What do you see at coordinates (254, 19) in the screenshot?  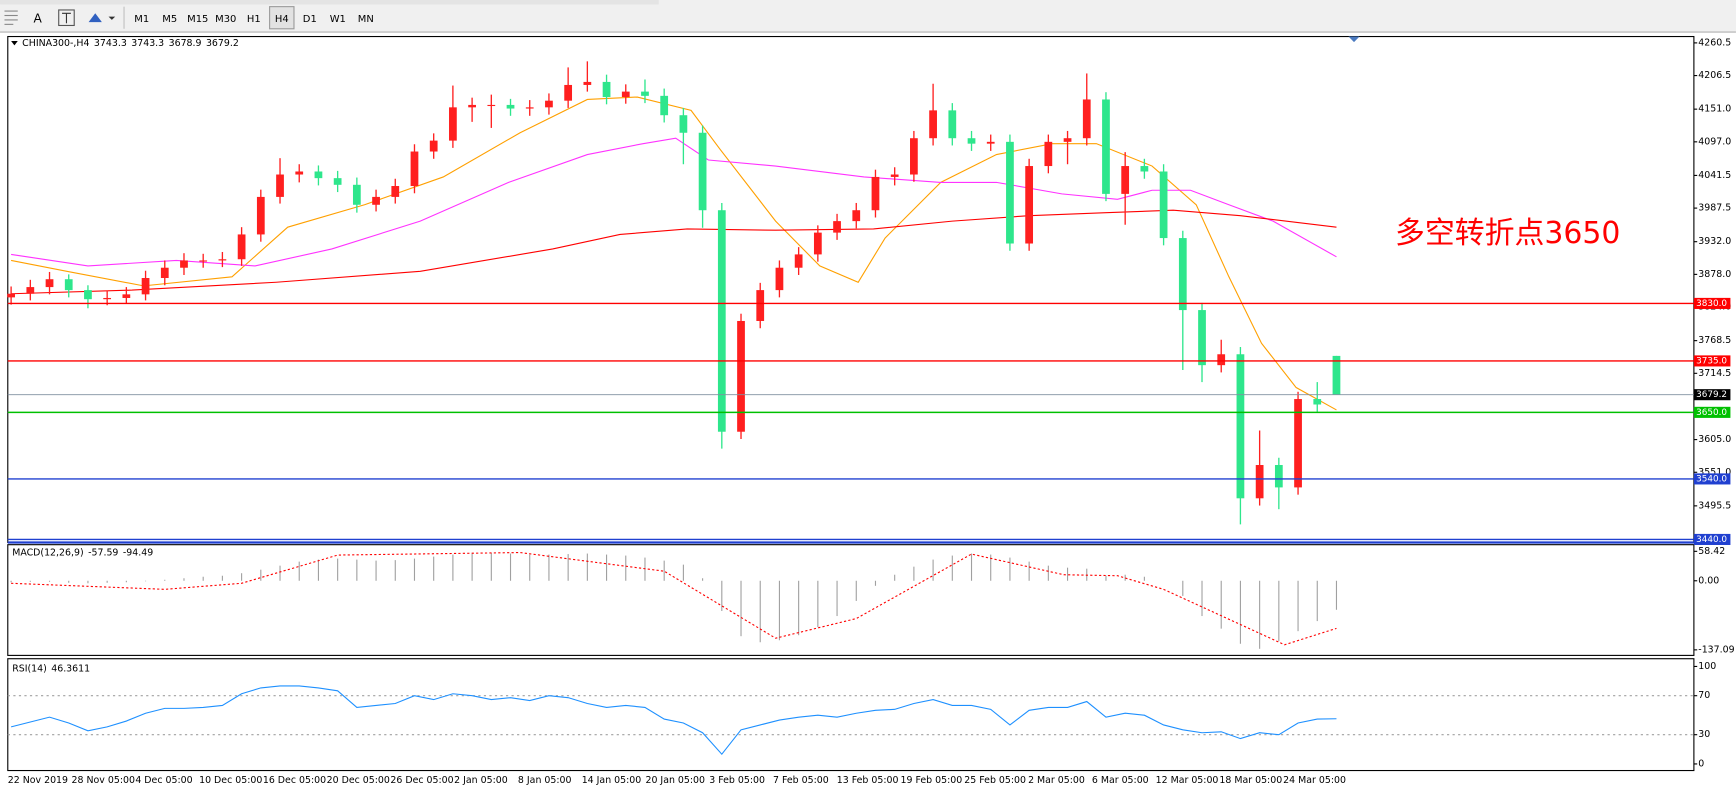 I see `timeframe-button: H1` at bounding box center [254, 19].